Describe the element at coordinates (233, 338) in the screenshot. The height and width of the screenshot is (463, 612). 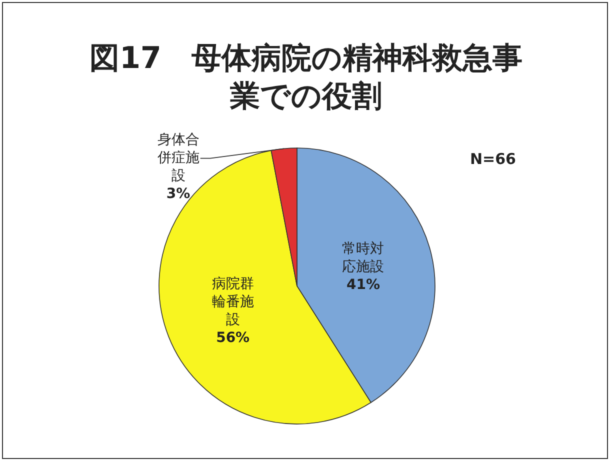
I see `data-label: 56%` at that location.